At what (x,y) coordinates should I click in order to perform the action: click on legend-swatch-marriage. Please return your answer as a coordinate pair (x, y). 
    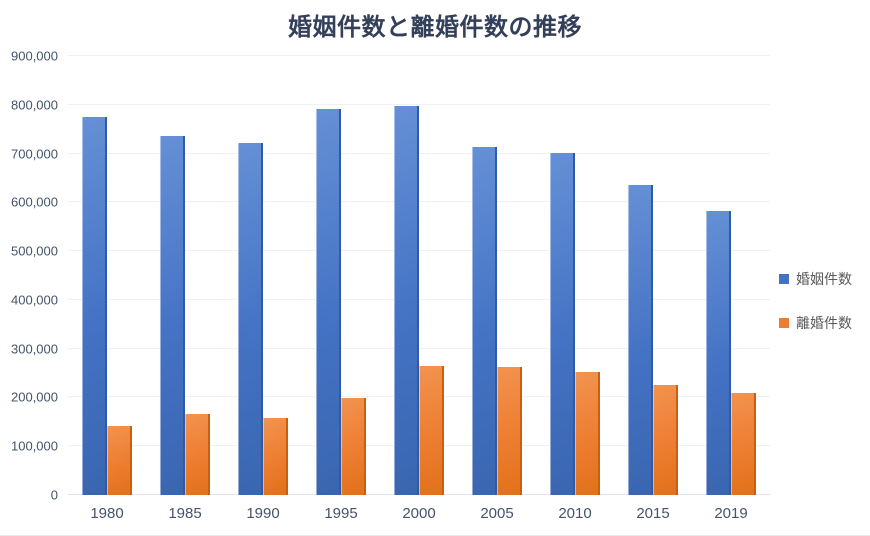
    Looking at the image, I should click on (784, 279).